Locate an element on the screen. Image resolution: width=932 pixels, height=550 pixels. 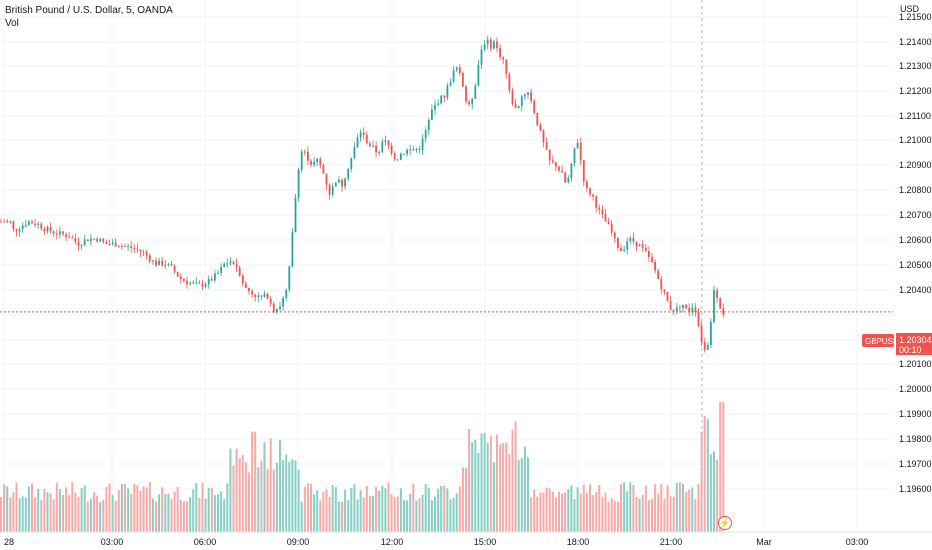
symbol-tag-text: GBPUSD is located at coordinates (882, 341).